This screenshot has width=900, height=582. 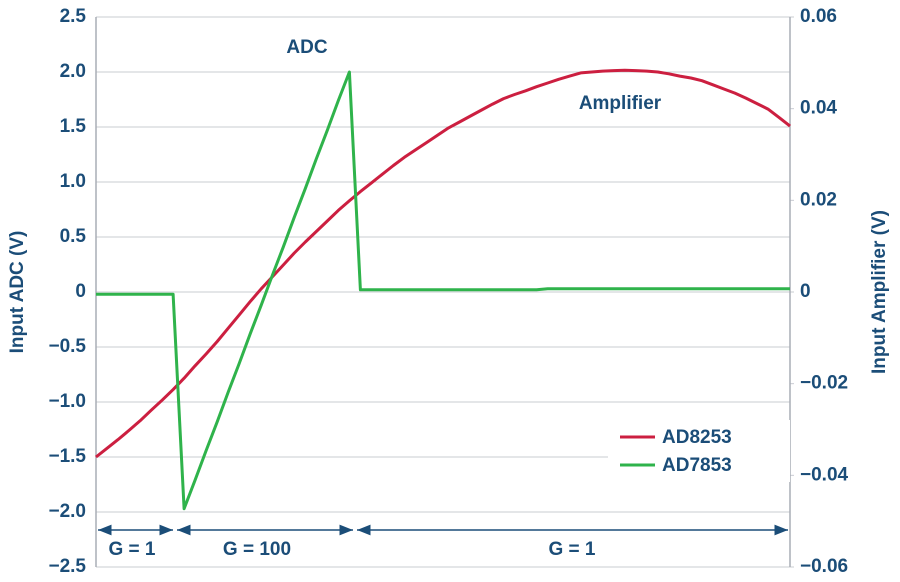 What do you see at coordinates (17, 292) in the screenshot?
I see `y-axis-title: Input ADC (V)` at bounding box center [17, 292].